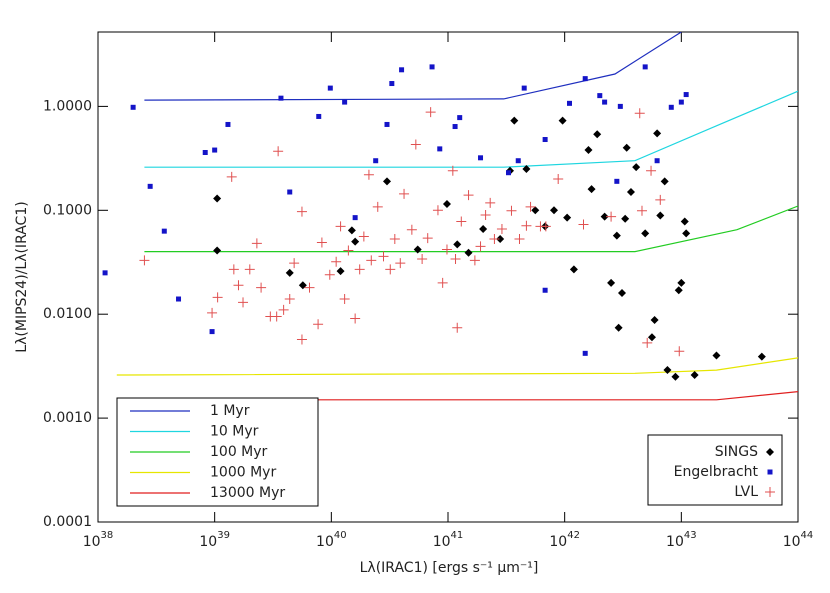 The image size is (830, 593). I want to click on legend-label: 1000 Myr, so click(243, 473).